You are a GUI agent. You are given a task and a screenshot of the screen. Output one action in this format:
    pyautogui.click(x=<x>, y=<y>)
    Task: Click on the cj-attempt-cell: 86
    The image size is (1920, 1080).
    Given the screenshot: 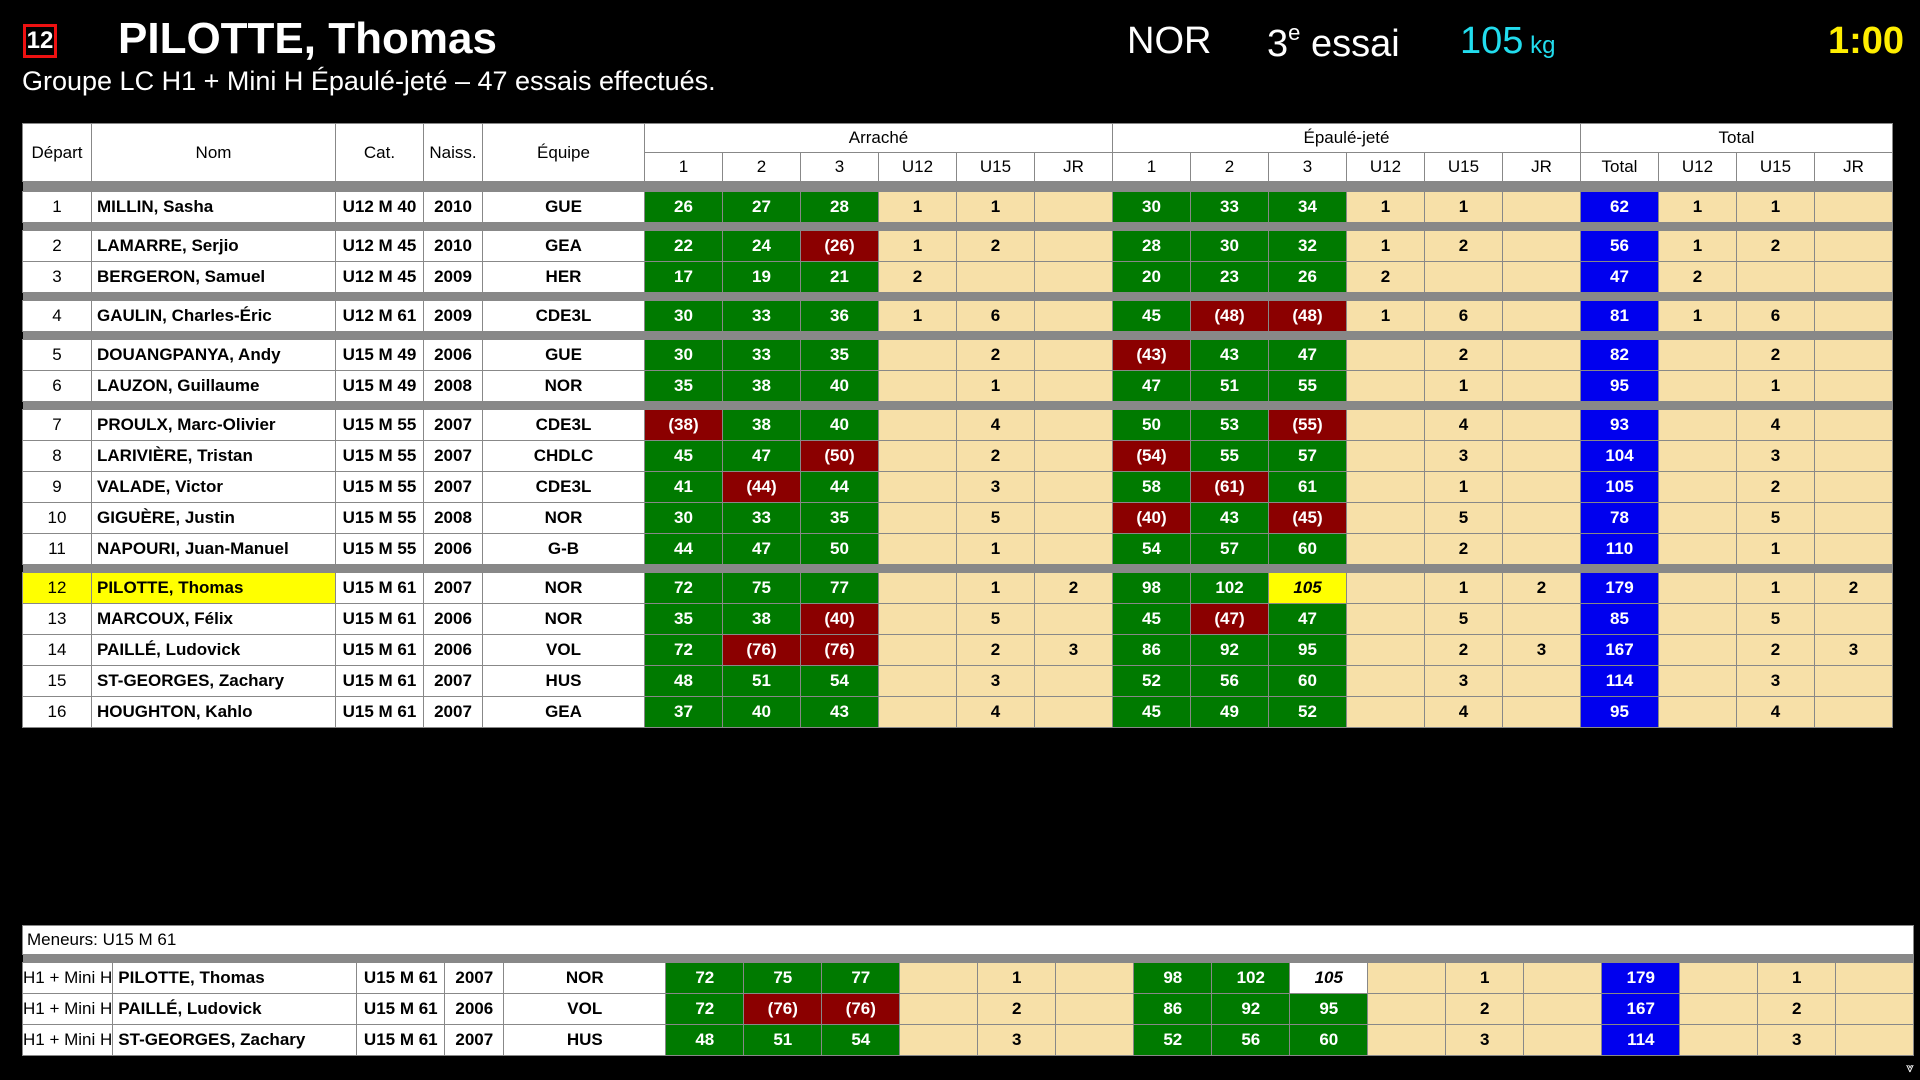 What is the action you would take?
    pyautogui.click(x=1151, y=650)
    